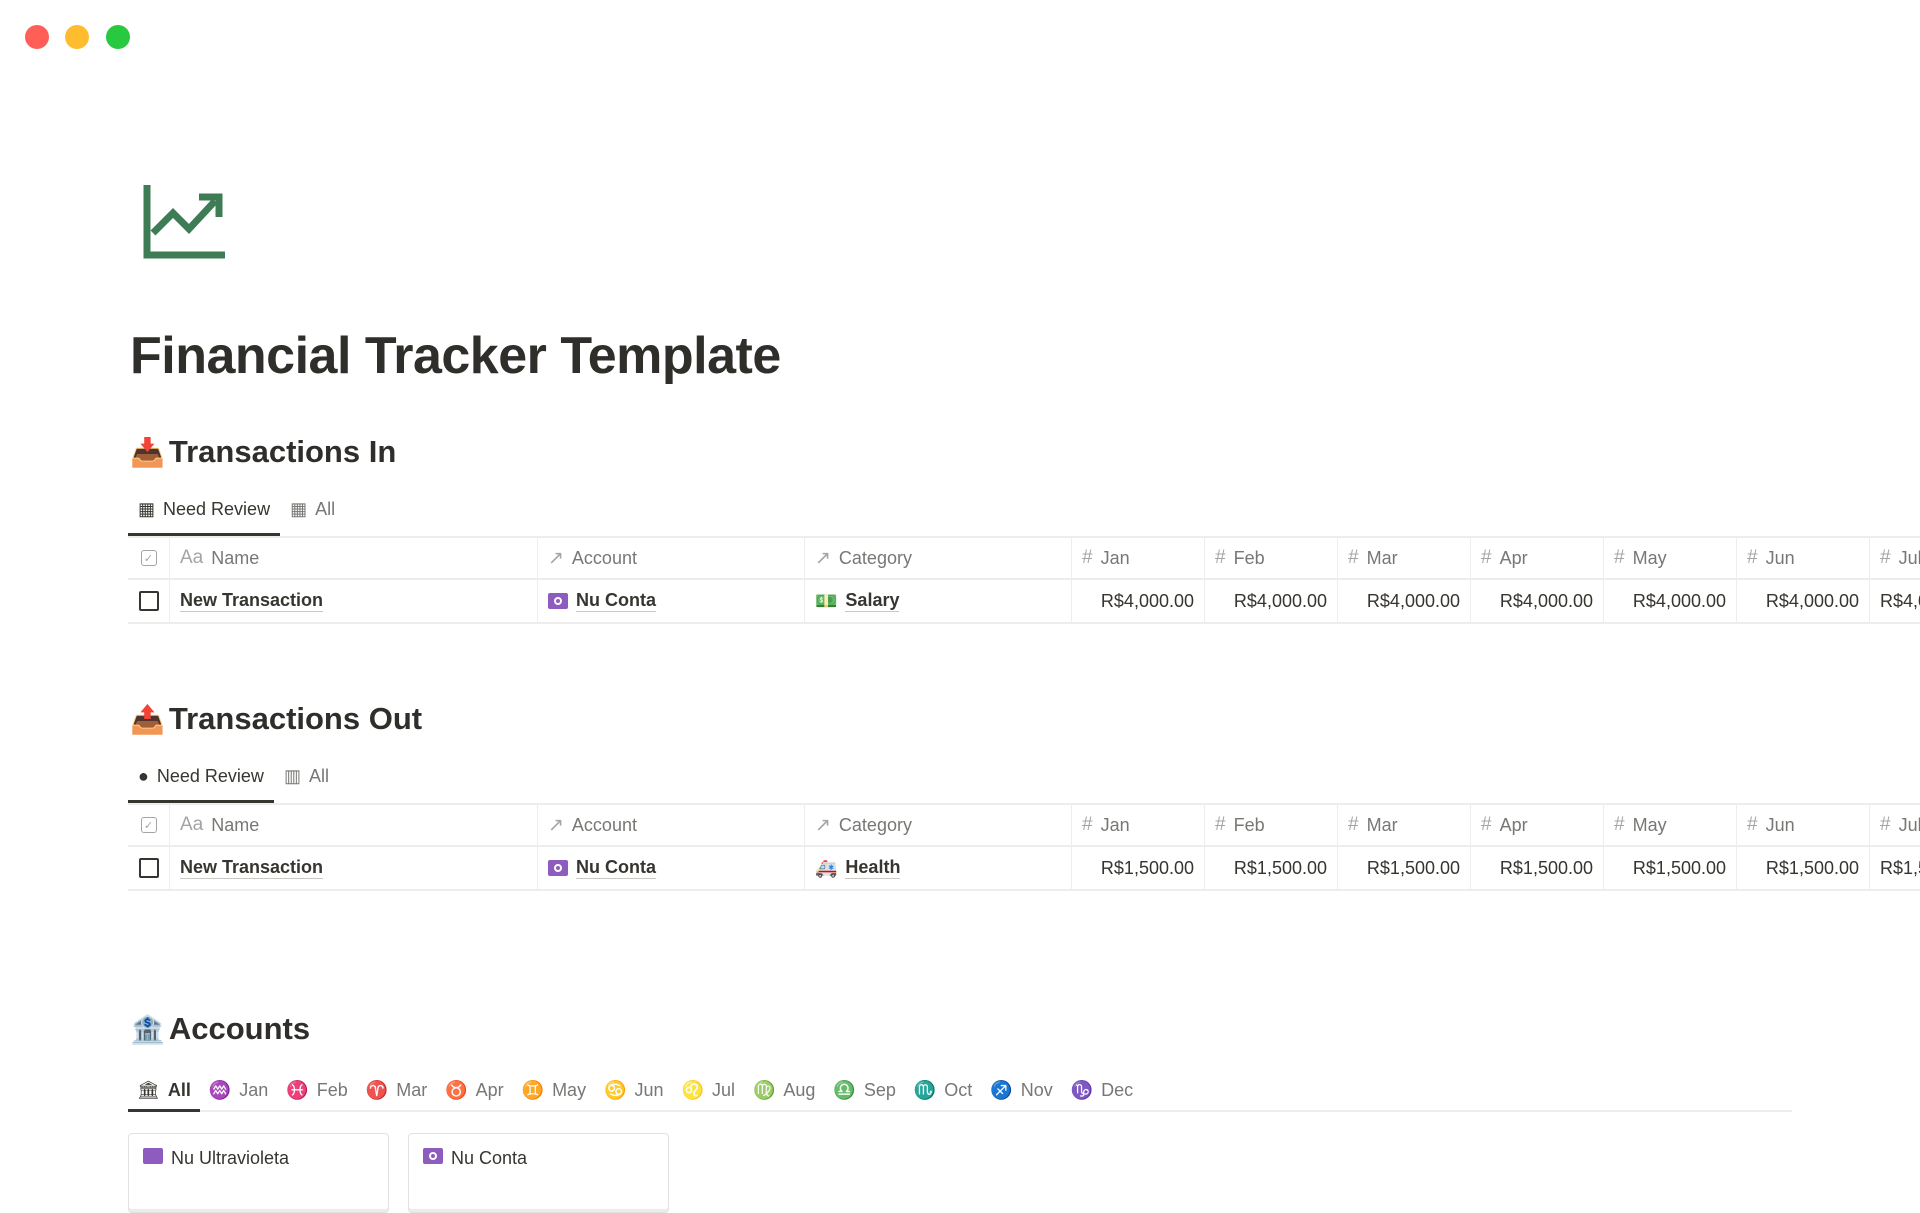  I want to click on tab-all: ▦ All, so click(312, 509).